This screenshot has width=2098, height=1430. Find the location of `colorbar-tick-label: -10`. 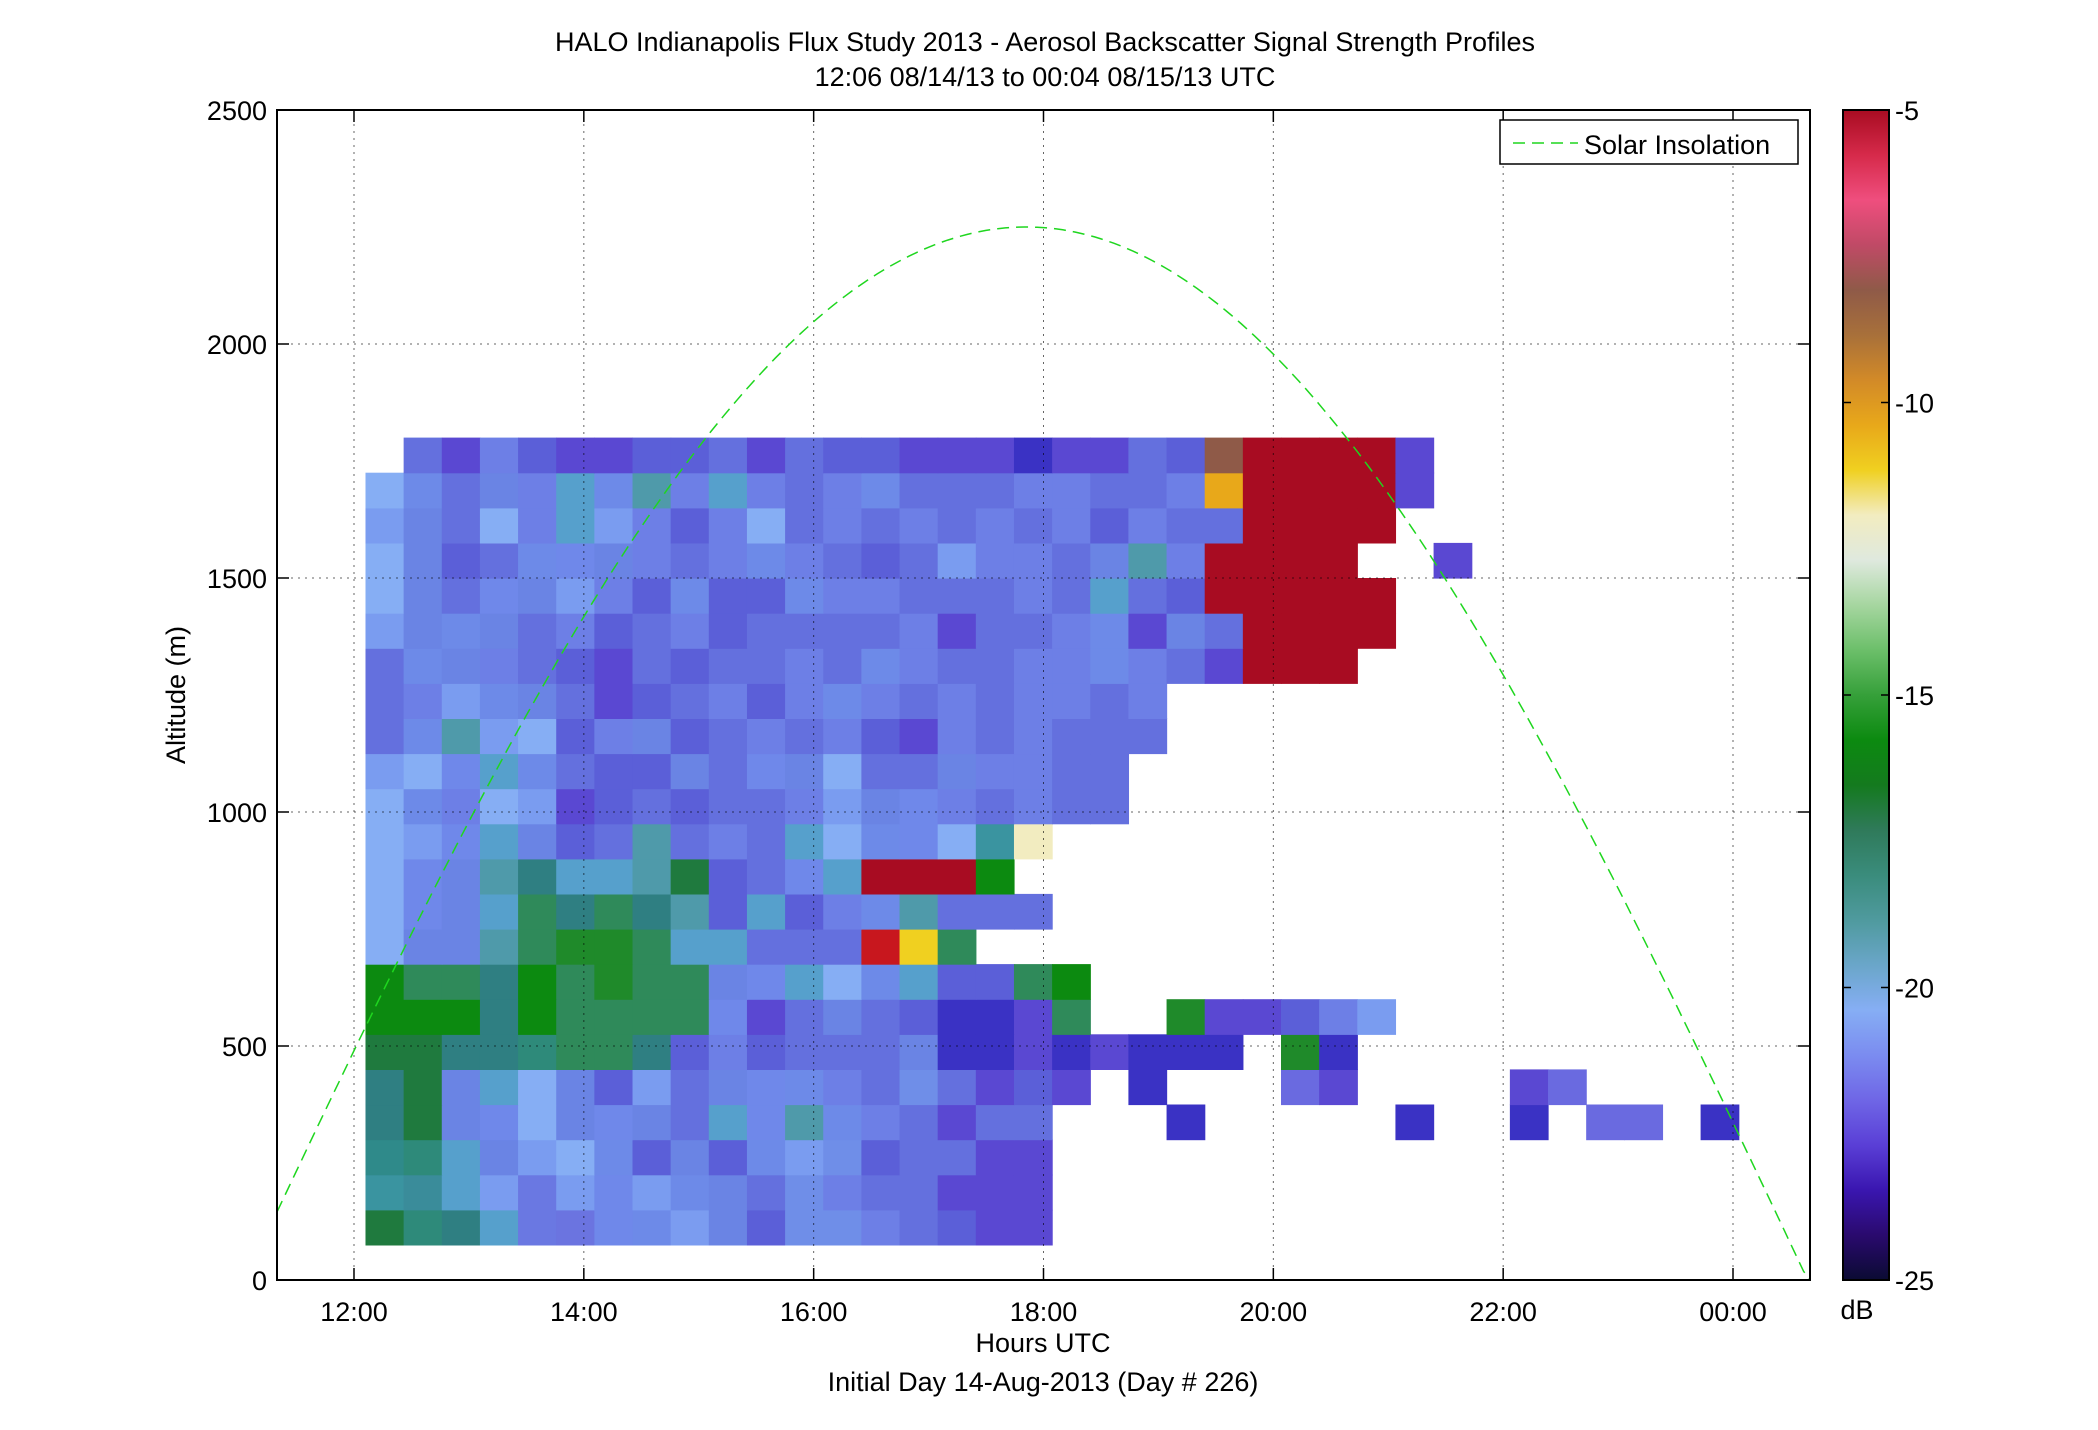

colorbar-tick-label: -10 is located at coordinates (1914, 404).